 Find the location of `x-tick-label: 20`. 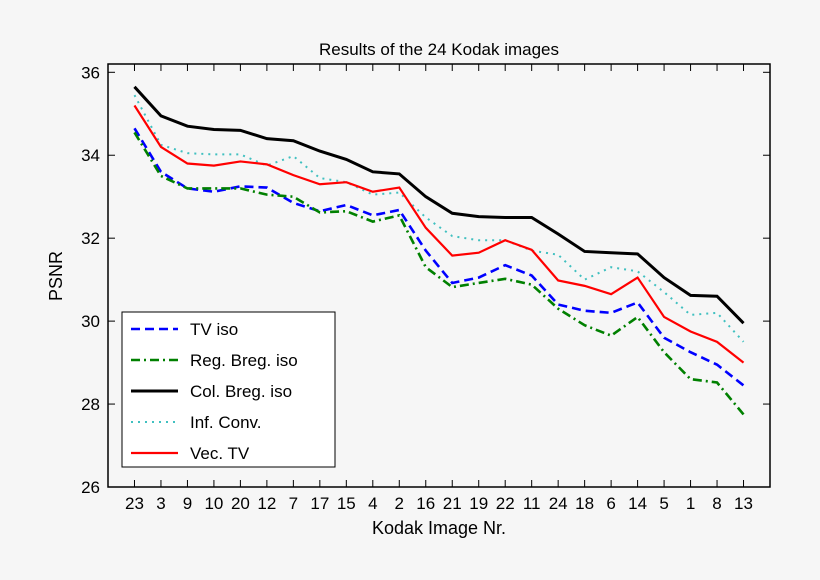

x-tick-label: 20 is located at coordinates (240, 503).